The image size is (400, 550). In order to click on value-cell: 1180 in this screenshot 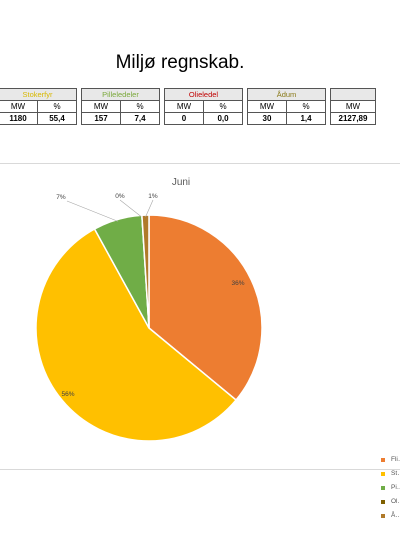, I will do `click(19, 118)`.